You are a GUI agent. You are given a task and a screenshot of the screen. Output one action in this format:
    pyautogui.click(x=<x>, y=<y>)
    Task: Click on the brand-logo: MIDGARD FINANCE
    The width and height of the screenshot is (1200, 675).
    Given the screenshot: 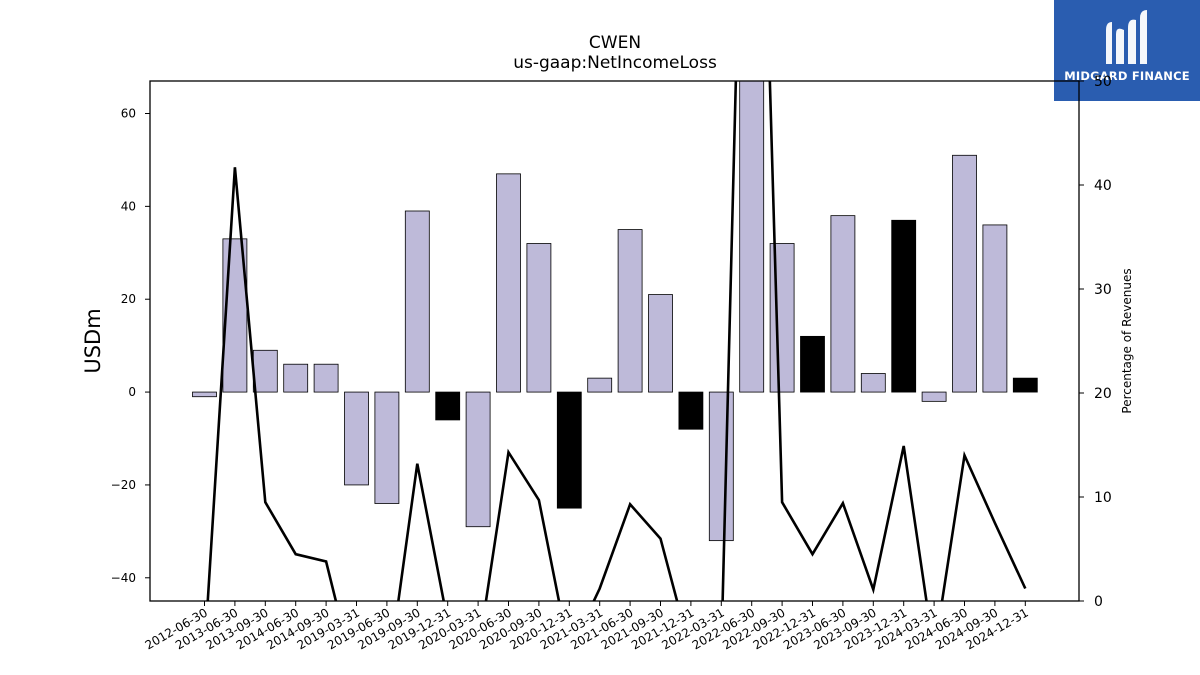 What is the action you would take?
    pyautogui.click(x=1127, y=50)
    